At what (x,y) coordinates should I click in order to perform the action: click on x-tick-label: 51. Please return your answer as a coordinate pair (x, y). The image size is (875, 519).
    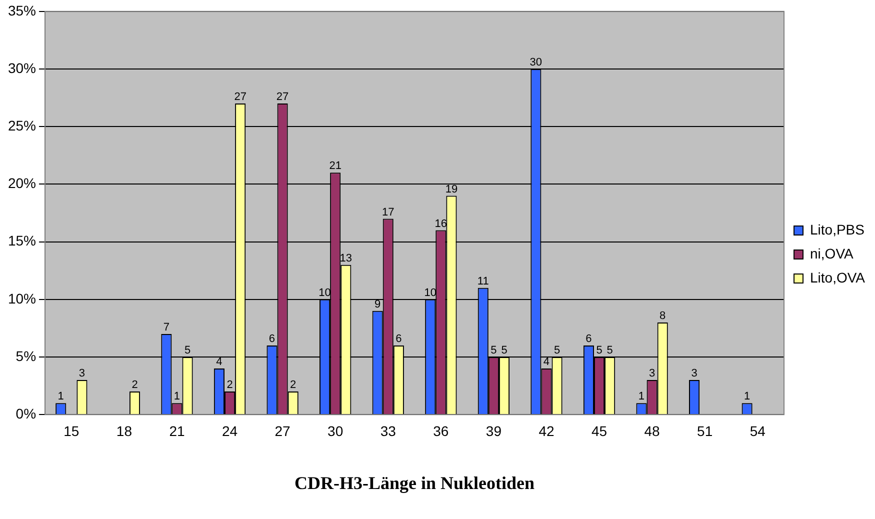
    Looking at the image, I should click on (705, 430).